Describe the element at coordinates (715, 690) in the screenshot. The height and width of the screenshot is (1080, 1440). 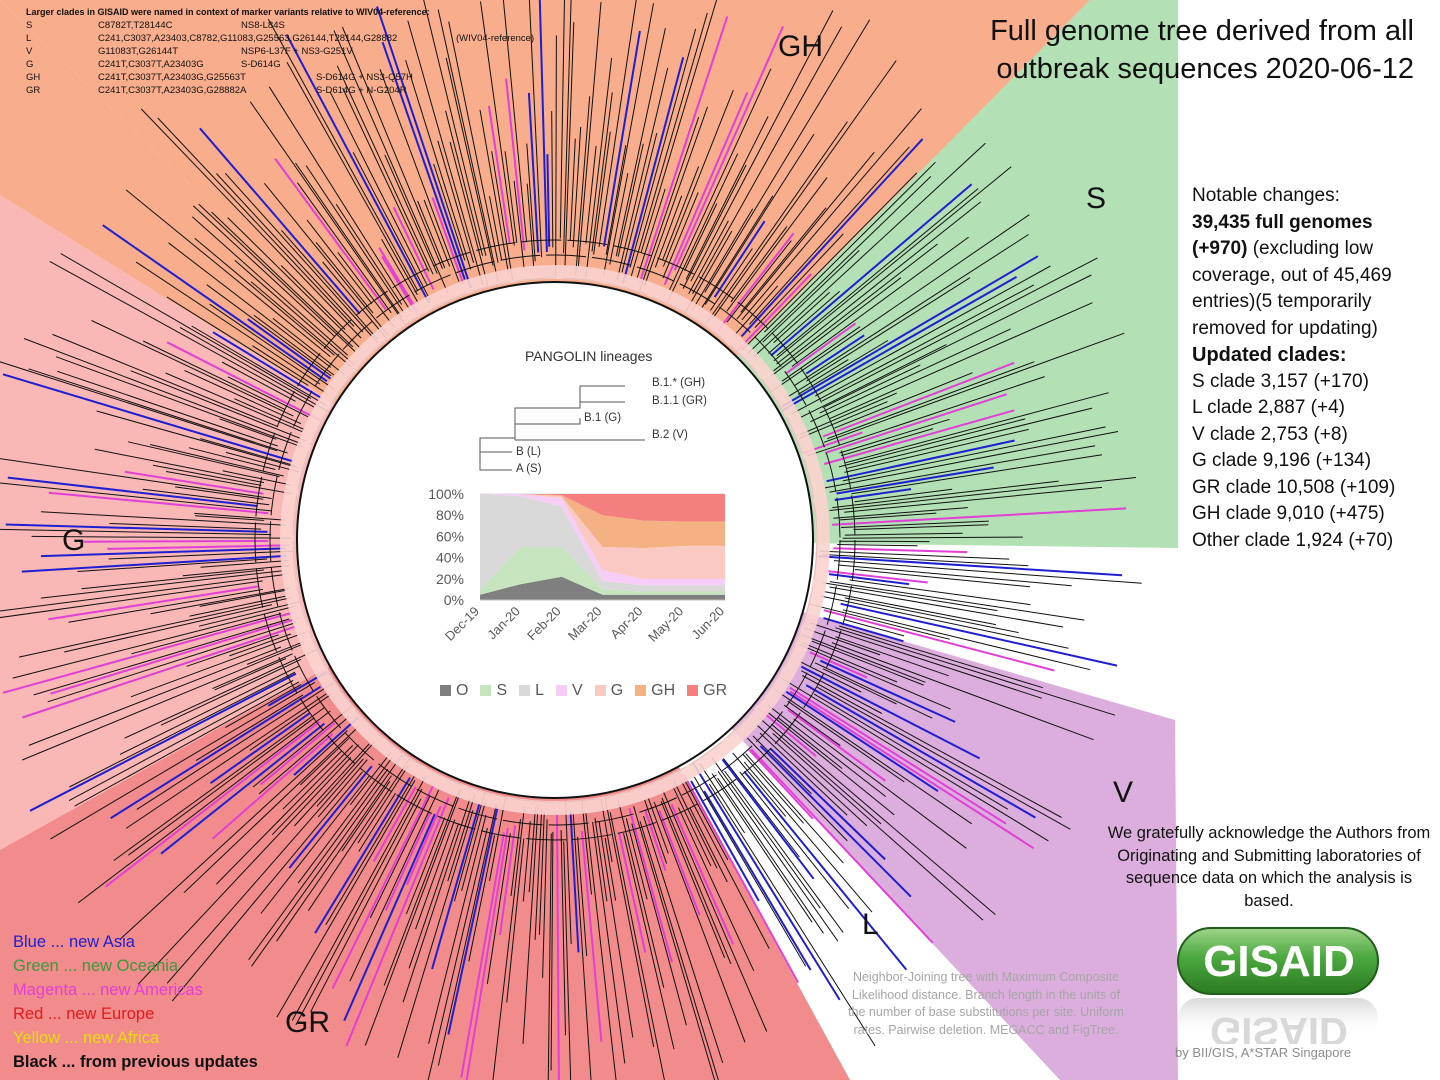
I see `legend-label: GR` at that location.